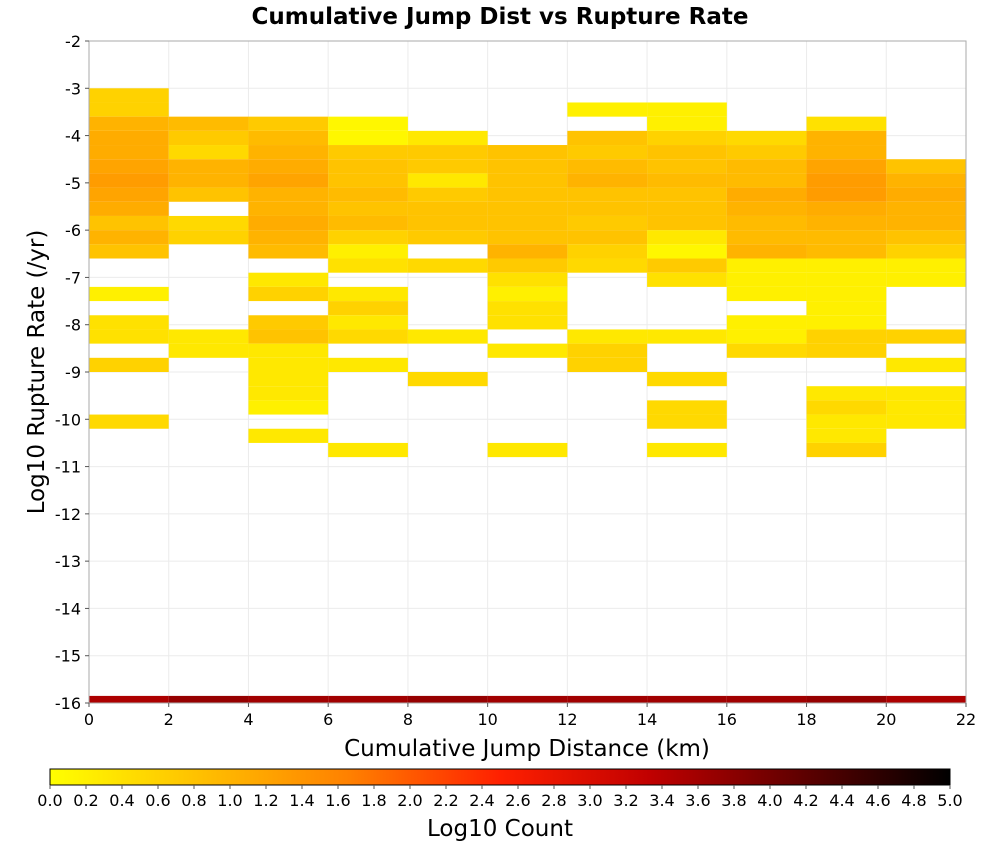  I want to click on colorbar-tick-label: 3.6, so click(697, 800).